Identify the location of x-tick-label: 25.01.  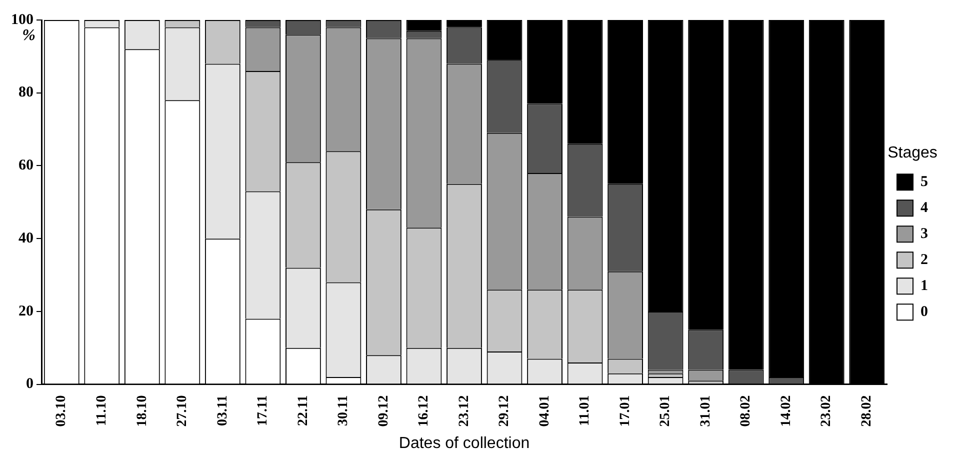
(666, 411).